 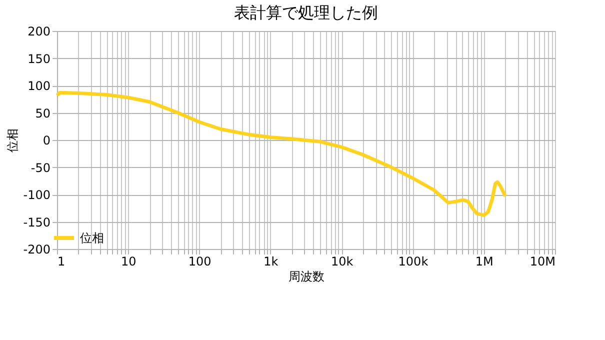 I want to click on x-axis-title: 周波数, so click(x=306, y=277).